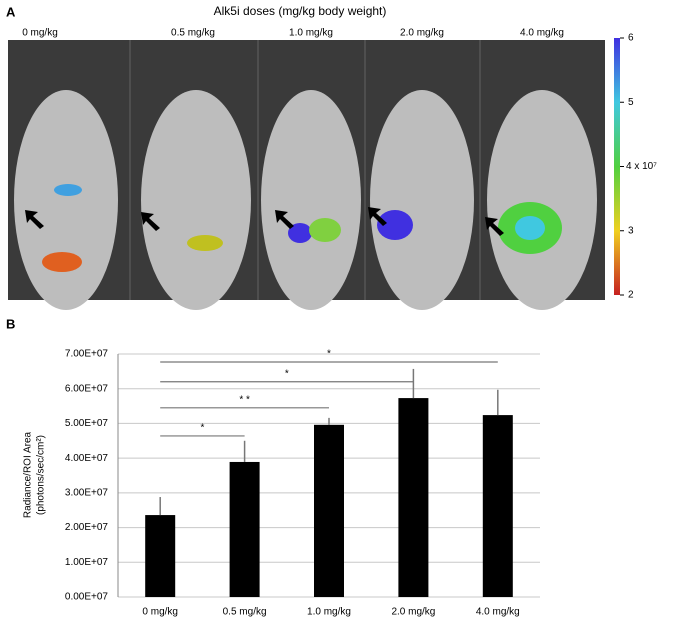 This screenshot has height=635, width=675. Describe the element at coordinates (87, 597) in the screenshot. I see `y-tick-label: 0.00E+07` at that location.